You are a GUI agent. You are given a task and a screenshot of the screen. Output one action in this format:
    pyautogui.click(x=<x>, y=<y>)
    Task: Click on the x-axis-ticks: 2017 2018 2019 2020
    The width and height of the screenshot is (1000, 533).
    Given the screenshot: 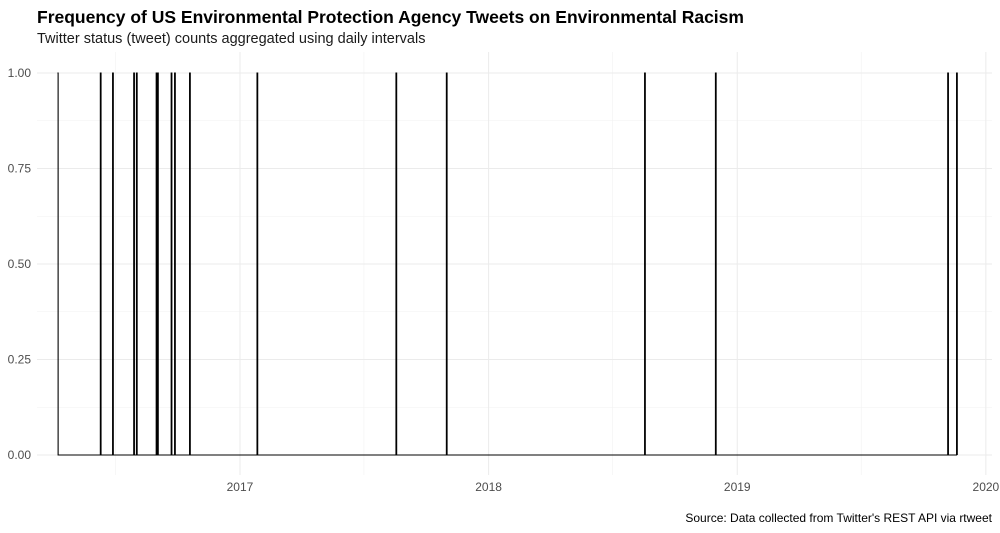 What is the action you would take?
    pyautogui.click(x=613, y=487)
    